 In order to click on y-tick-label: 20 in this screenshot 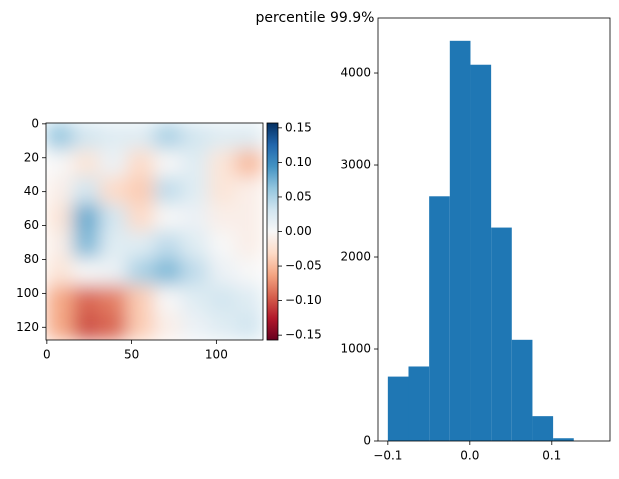, I will do `click(31, 157)`.